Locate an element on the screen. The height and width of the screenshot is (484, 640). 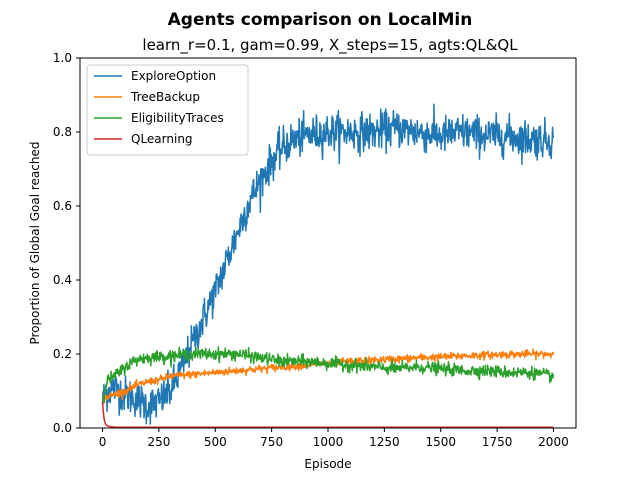
y-tick-label: 0.0 is located at coordinates (62, 428).